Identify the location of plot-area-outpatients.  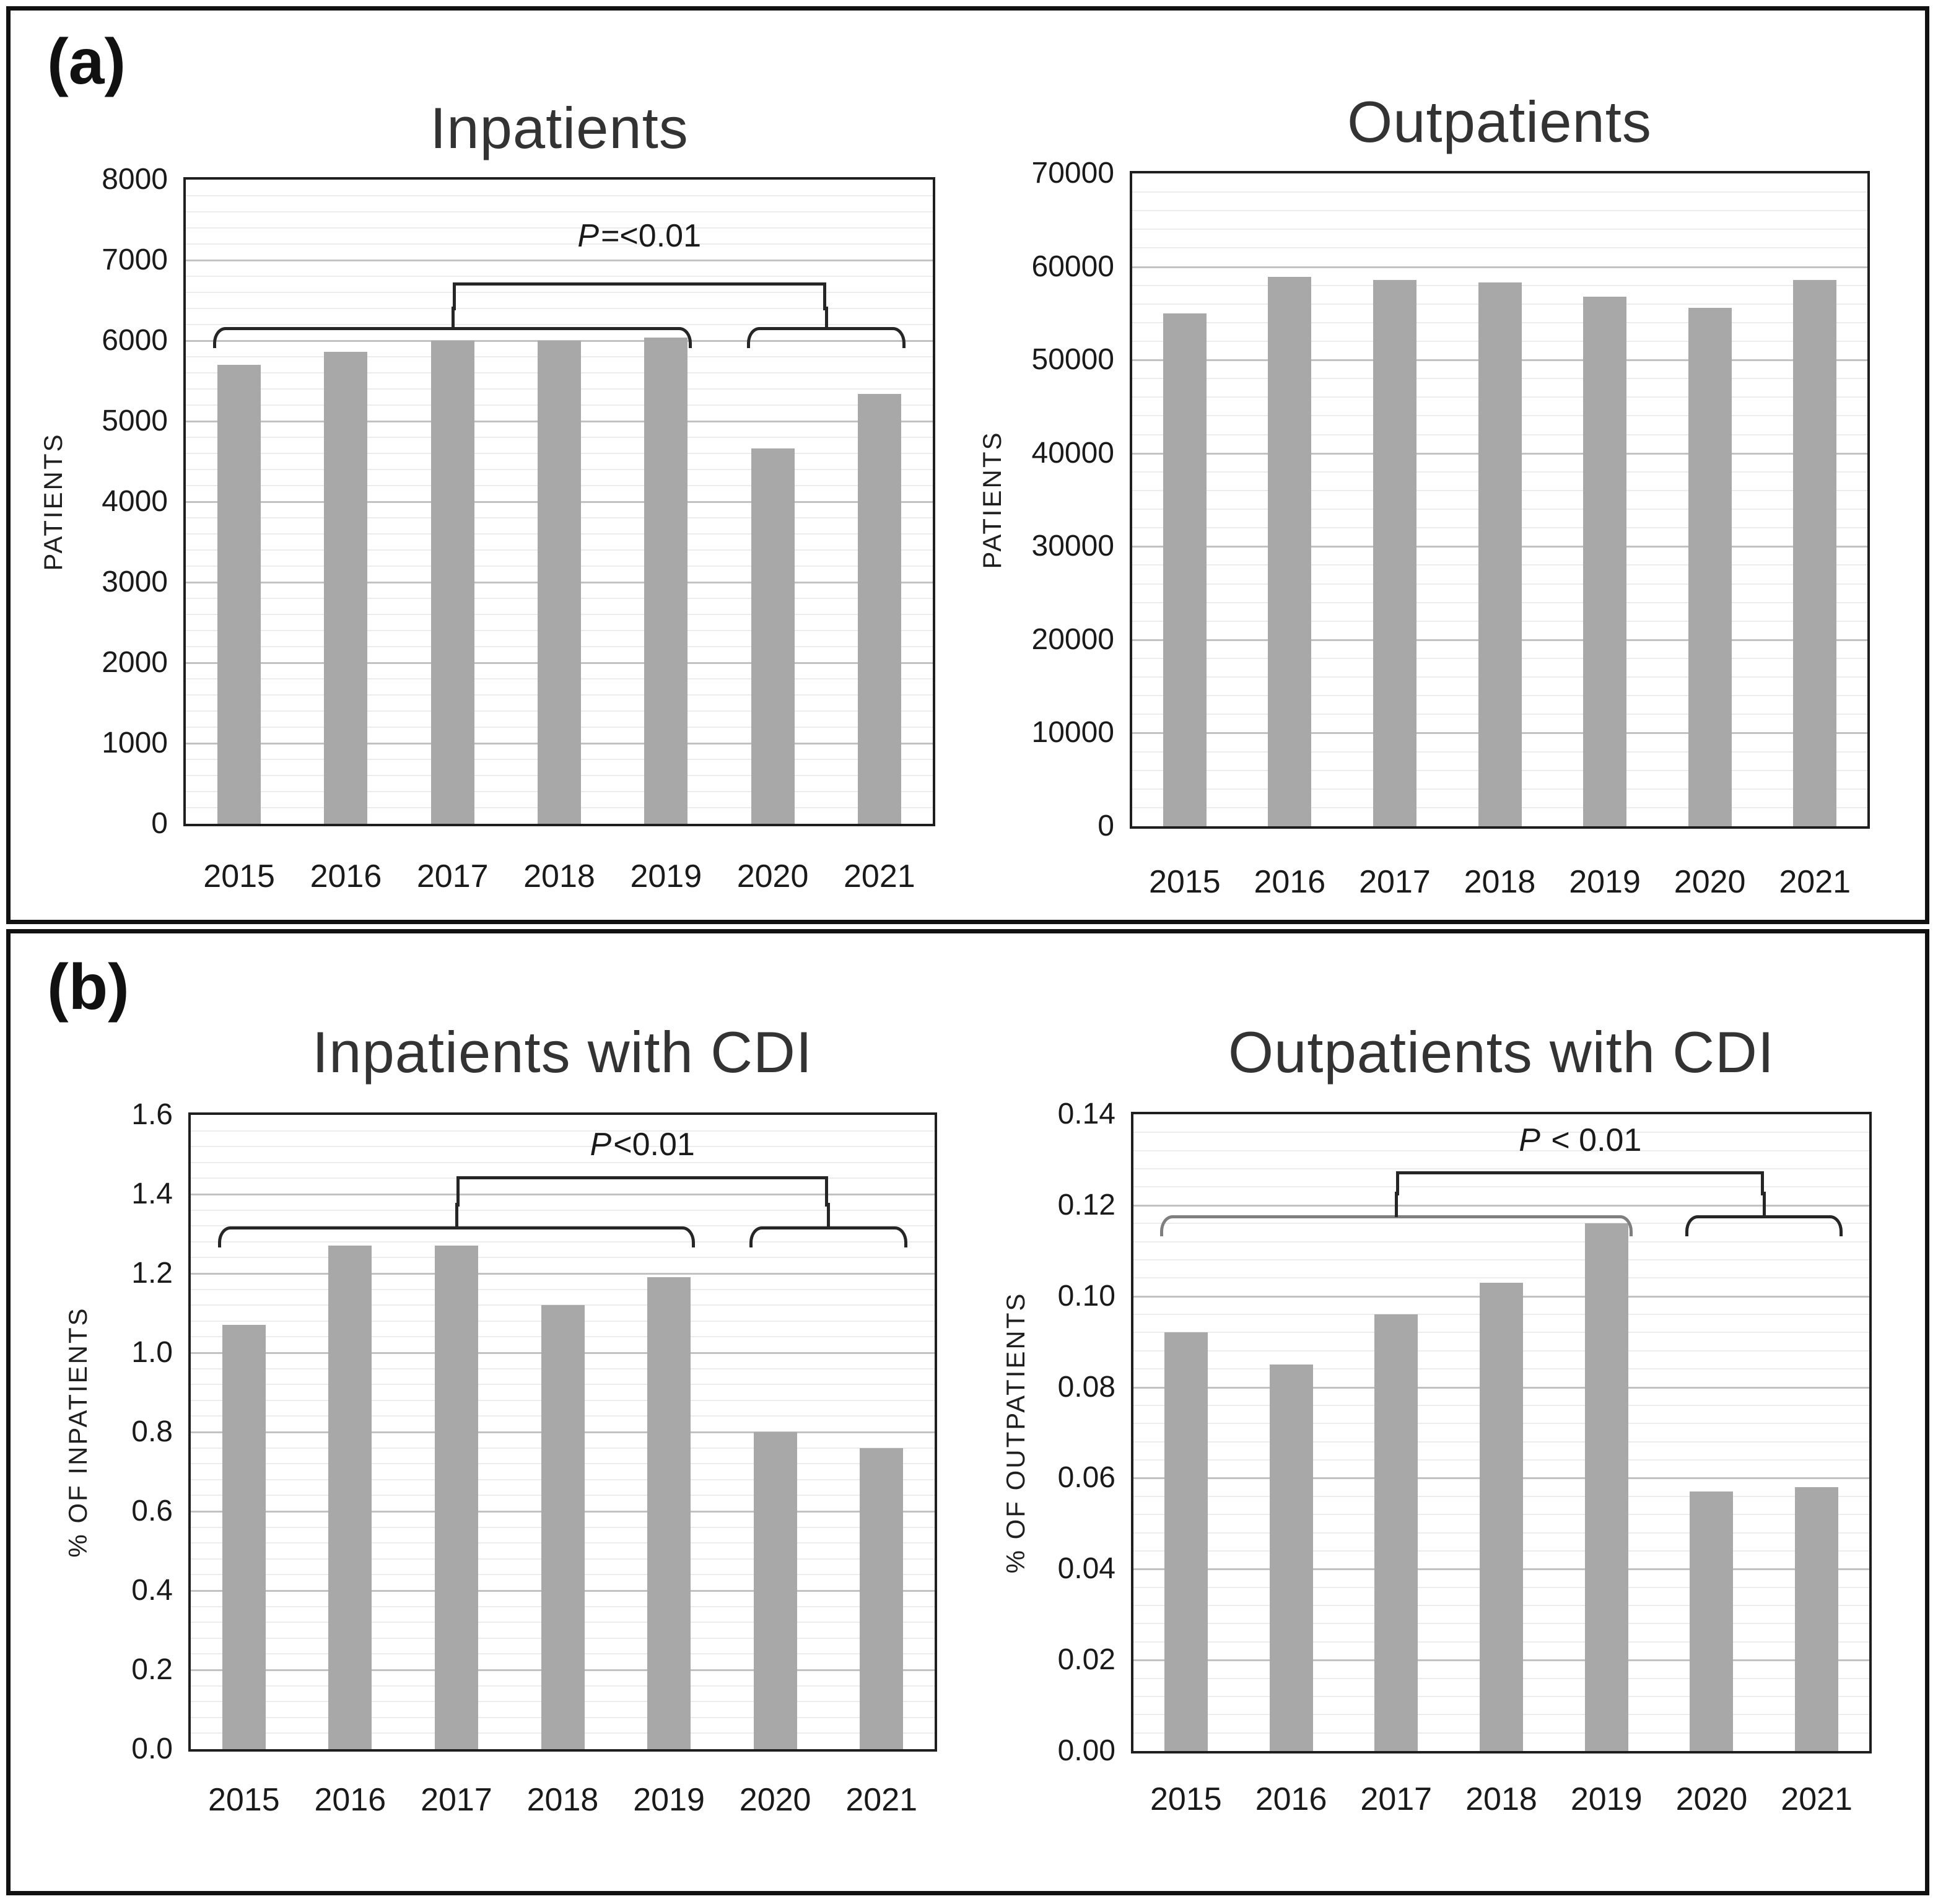
(1500, 500).